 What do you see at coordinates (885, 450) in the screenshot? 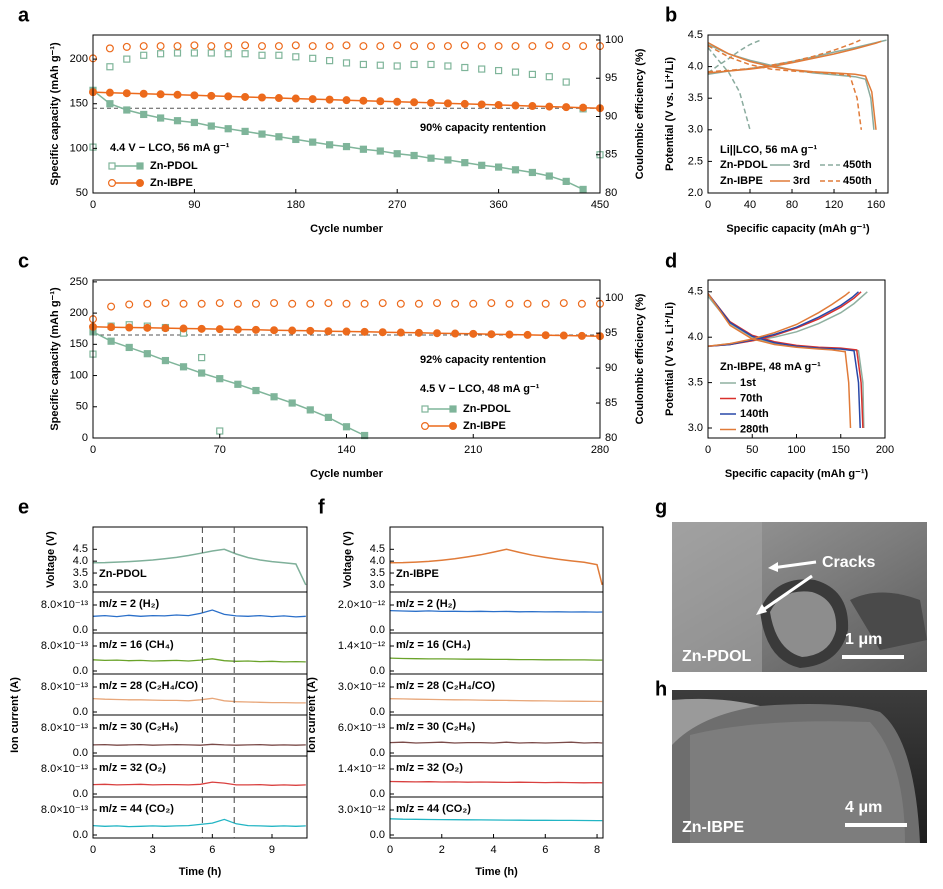
I see `x-tick-label: 200` at bounding box center [885, 450].